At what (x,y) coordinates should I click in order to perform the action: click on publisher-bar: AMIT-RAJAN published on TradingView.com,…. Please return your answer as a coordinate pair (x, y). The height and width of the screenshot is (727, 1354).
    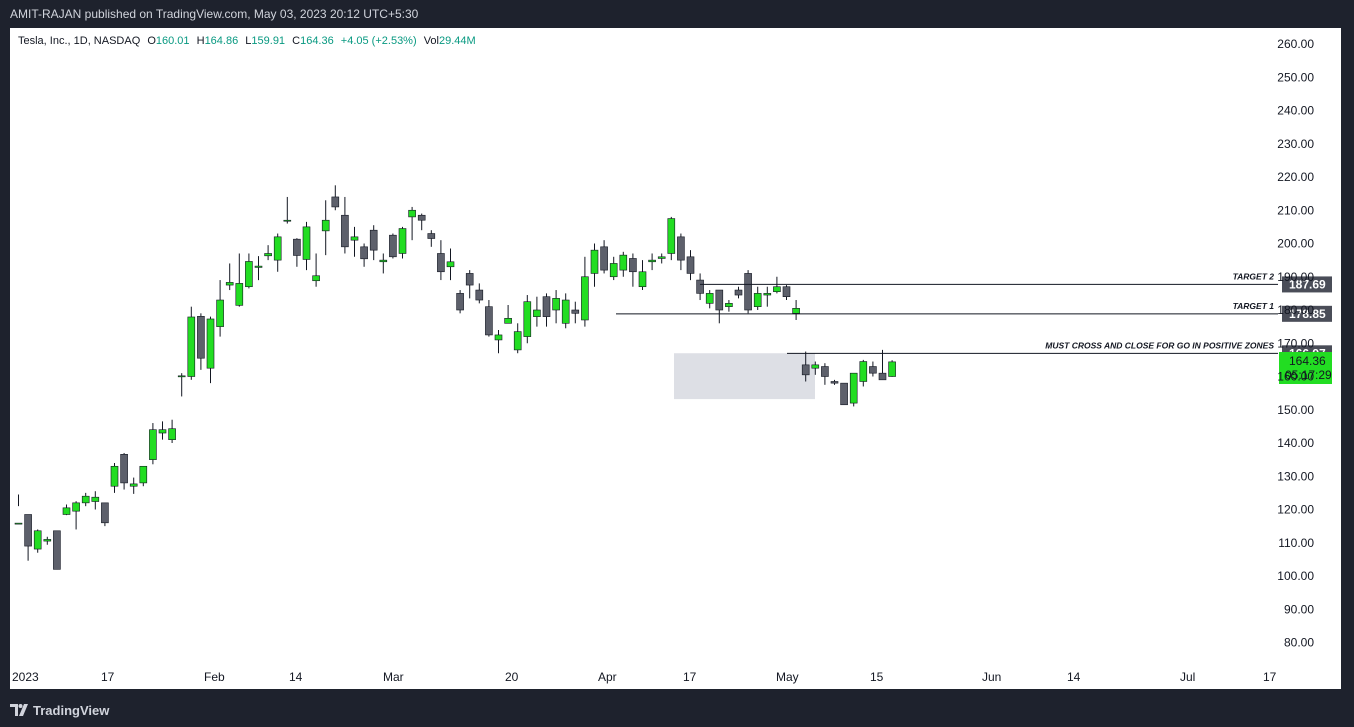
    Looking at the image, I should click on (677, 14).